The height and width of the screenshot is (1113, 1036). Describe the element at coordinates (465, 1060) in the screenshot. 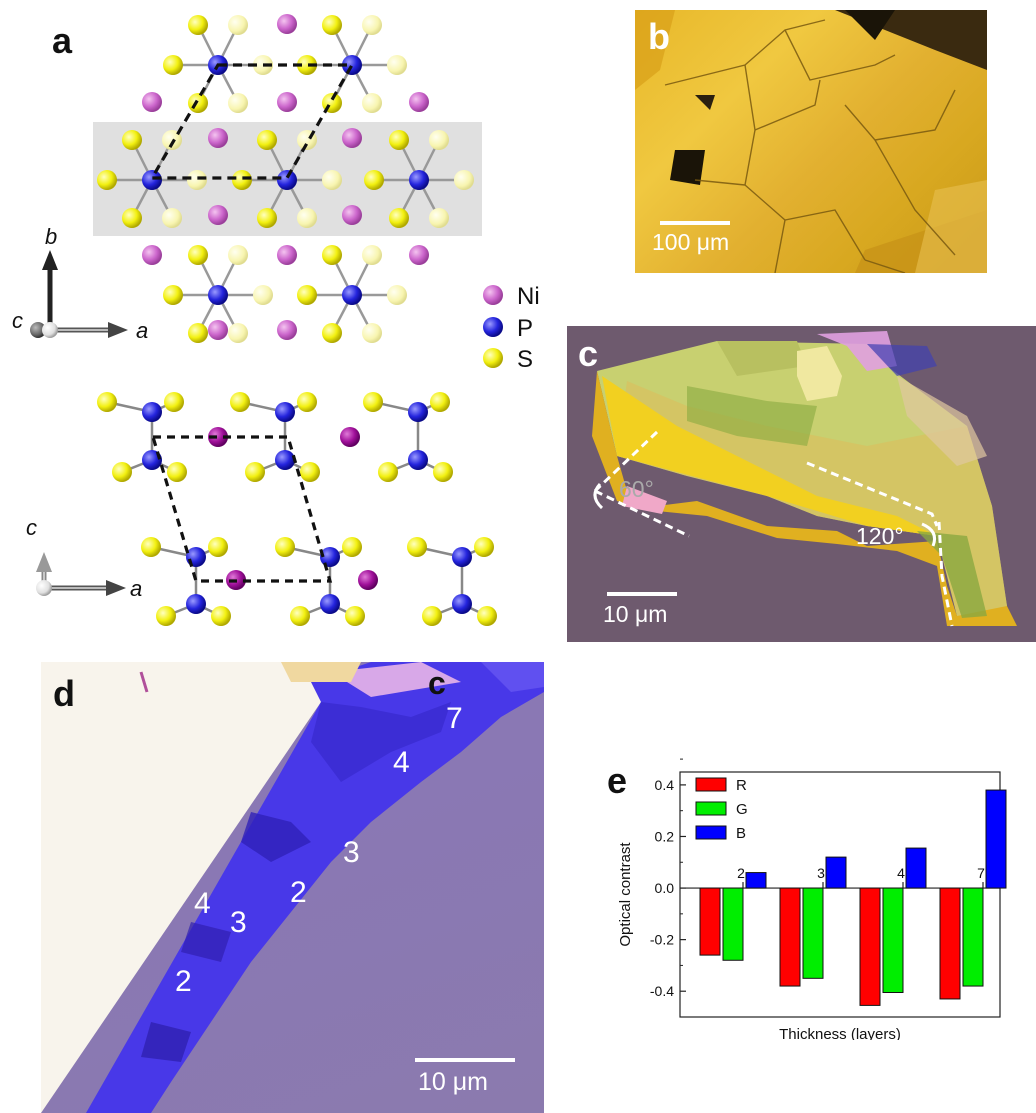

I see `panel-d-scalebar-line` at that location.